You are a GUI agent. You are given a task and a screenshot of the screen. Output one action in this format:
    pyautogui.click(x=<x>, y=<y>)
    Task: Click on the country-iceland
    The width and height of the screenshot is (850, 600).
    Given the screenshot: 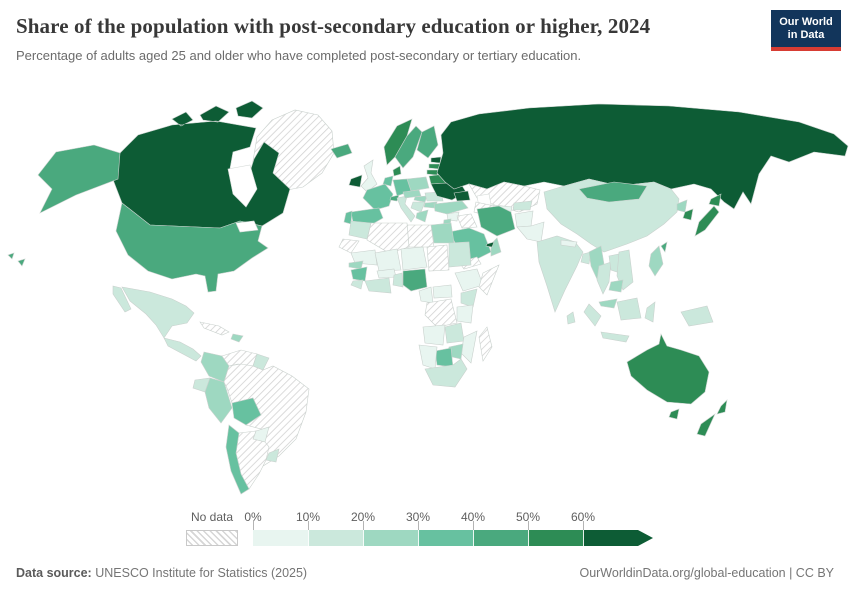 What is the action you would take?
    pyautogui.click(x=341, y=151)
    